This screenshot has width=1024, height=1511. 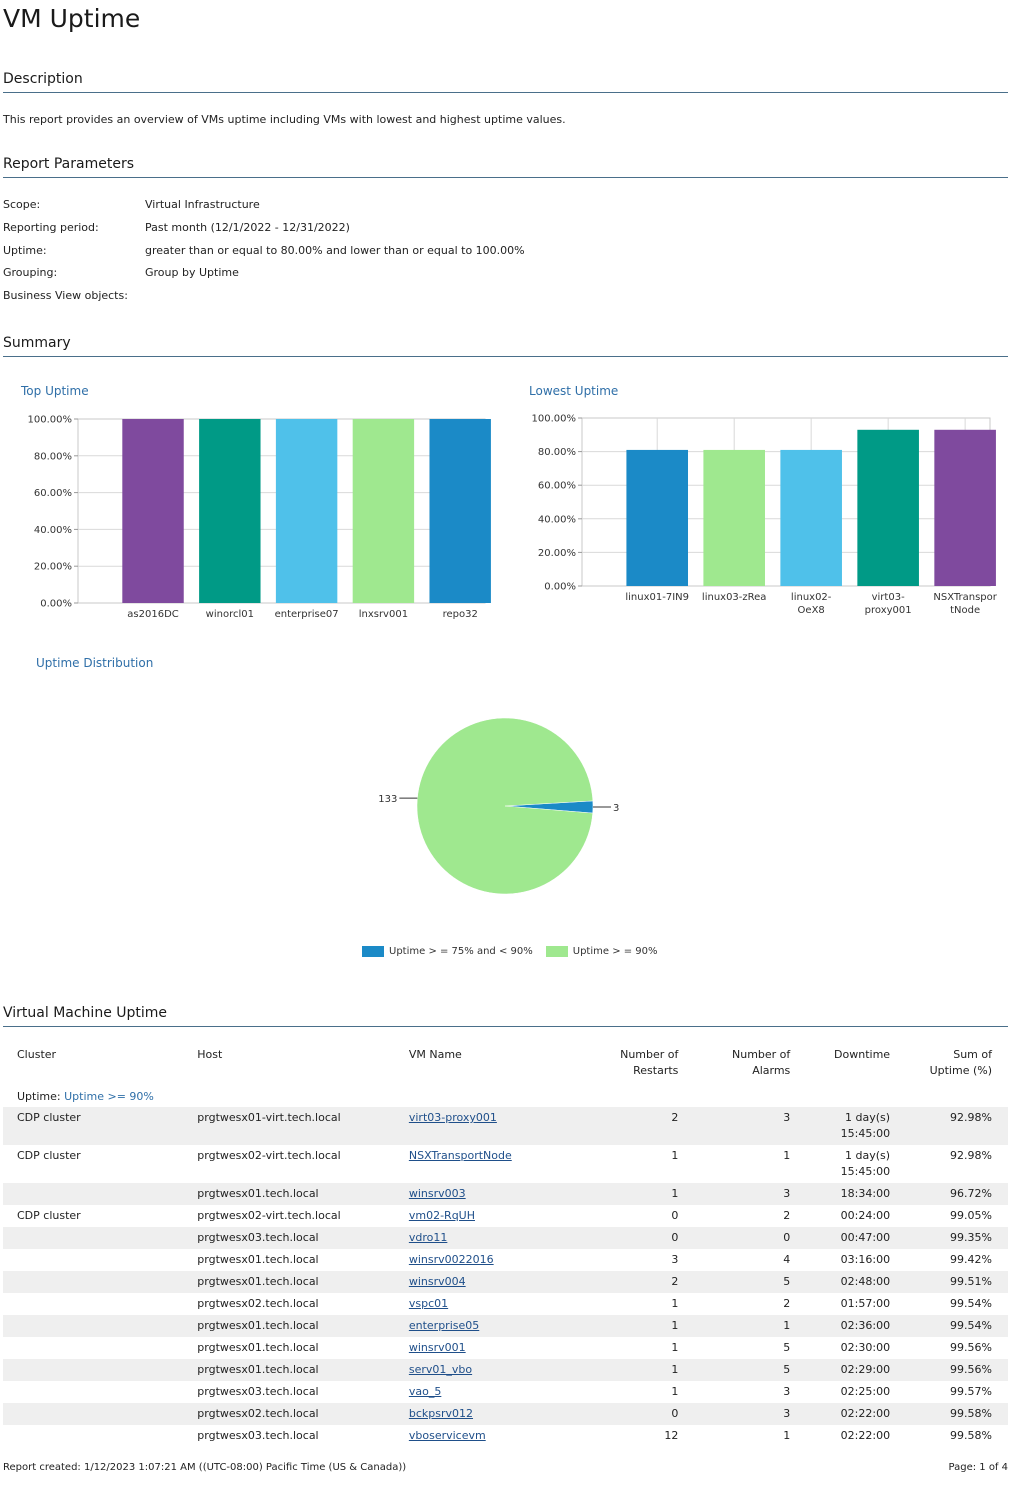 What do you see at coordinates (435, 1054) in the screenshot?
I see `column-header-vm-name: VM Name` at bounding box center [435, 1054].